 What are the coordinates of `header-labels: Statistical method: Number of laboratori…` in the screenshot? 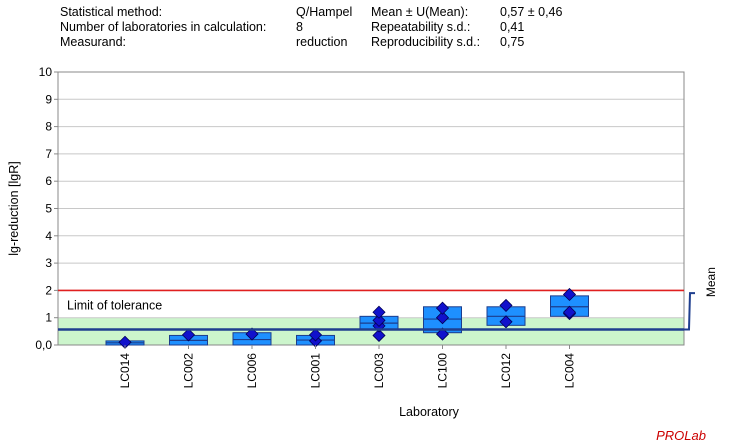 It's located at (163, 27).